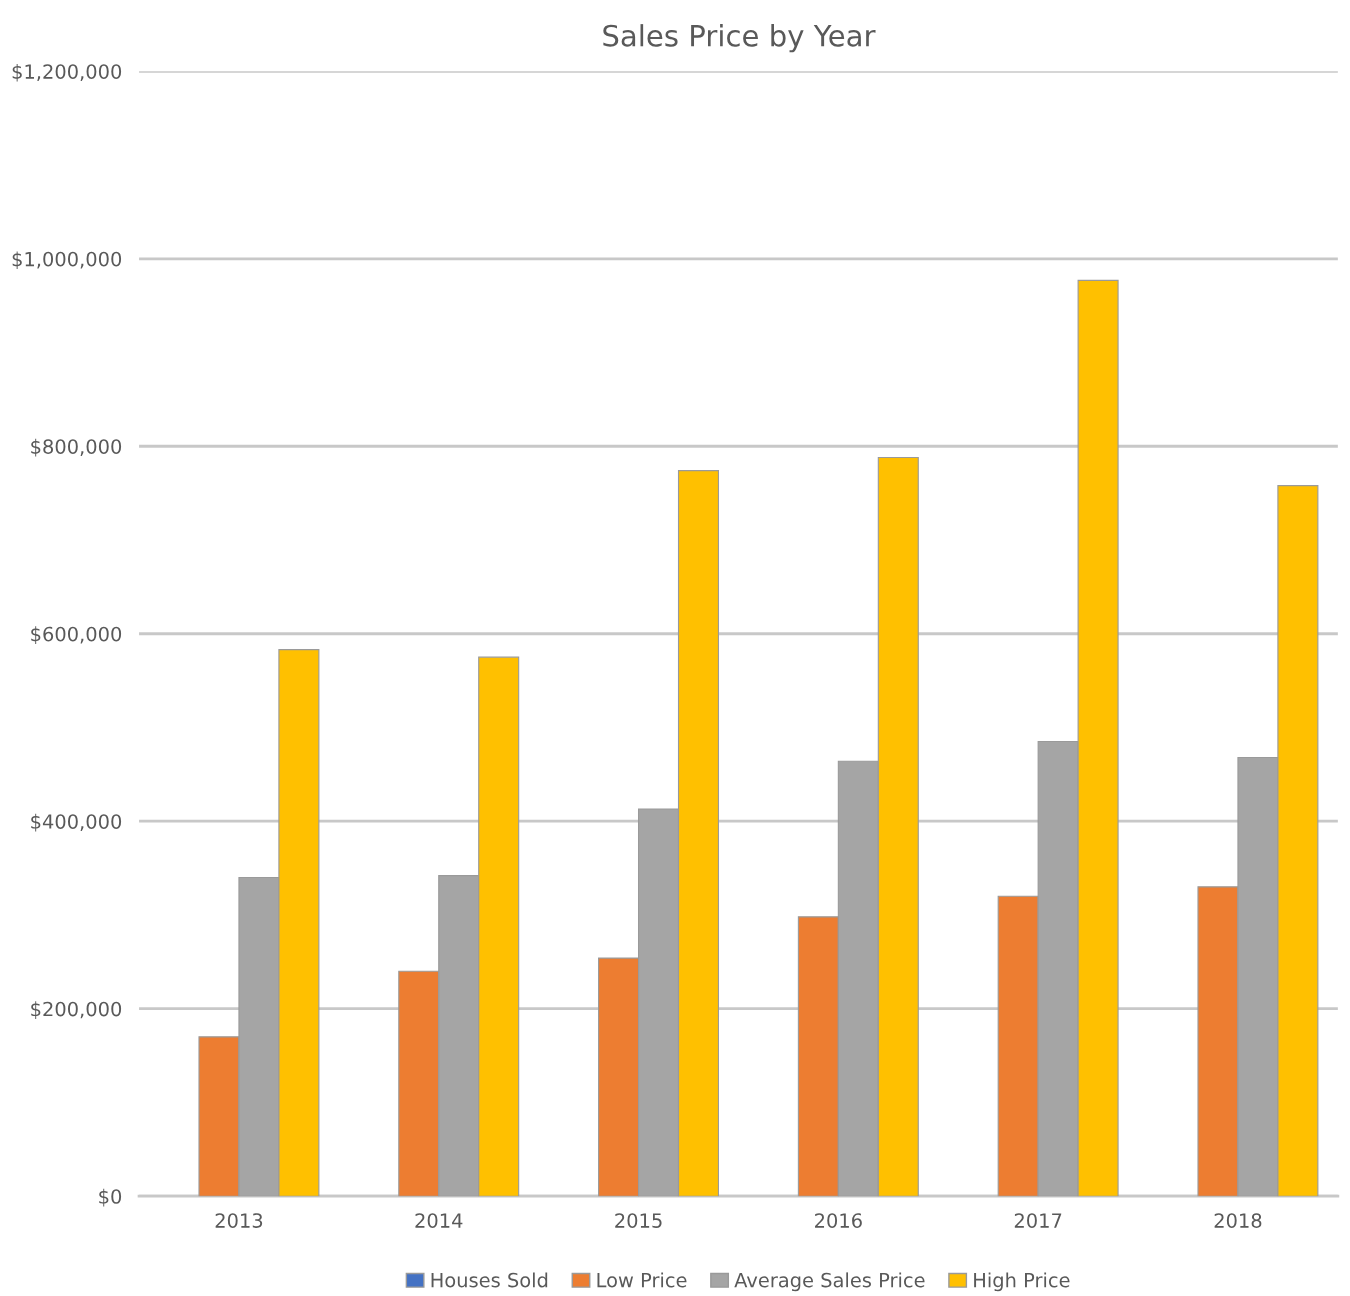 This screenshot has height=1296, width=1350. I want to click on y-tick-label: $600,000, so click(76, 635).